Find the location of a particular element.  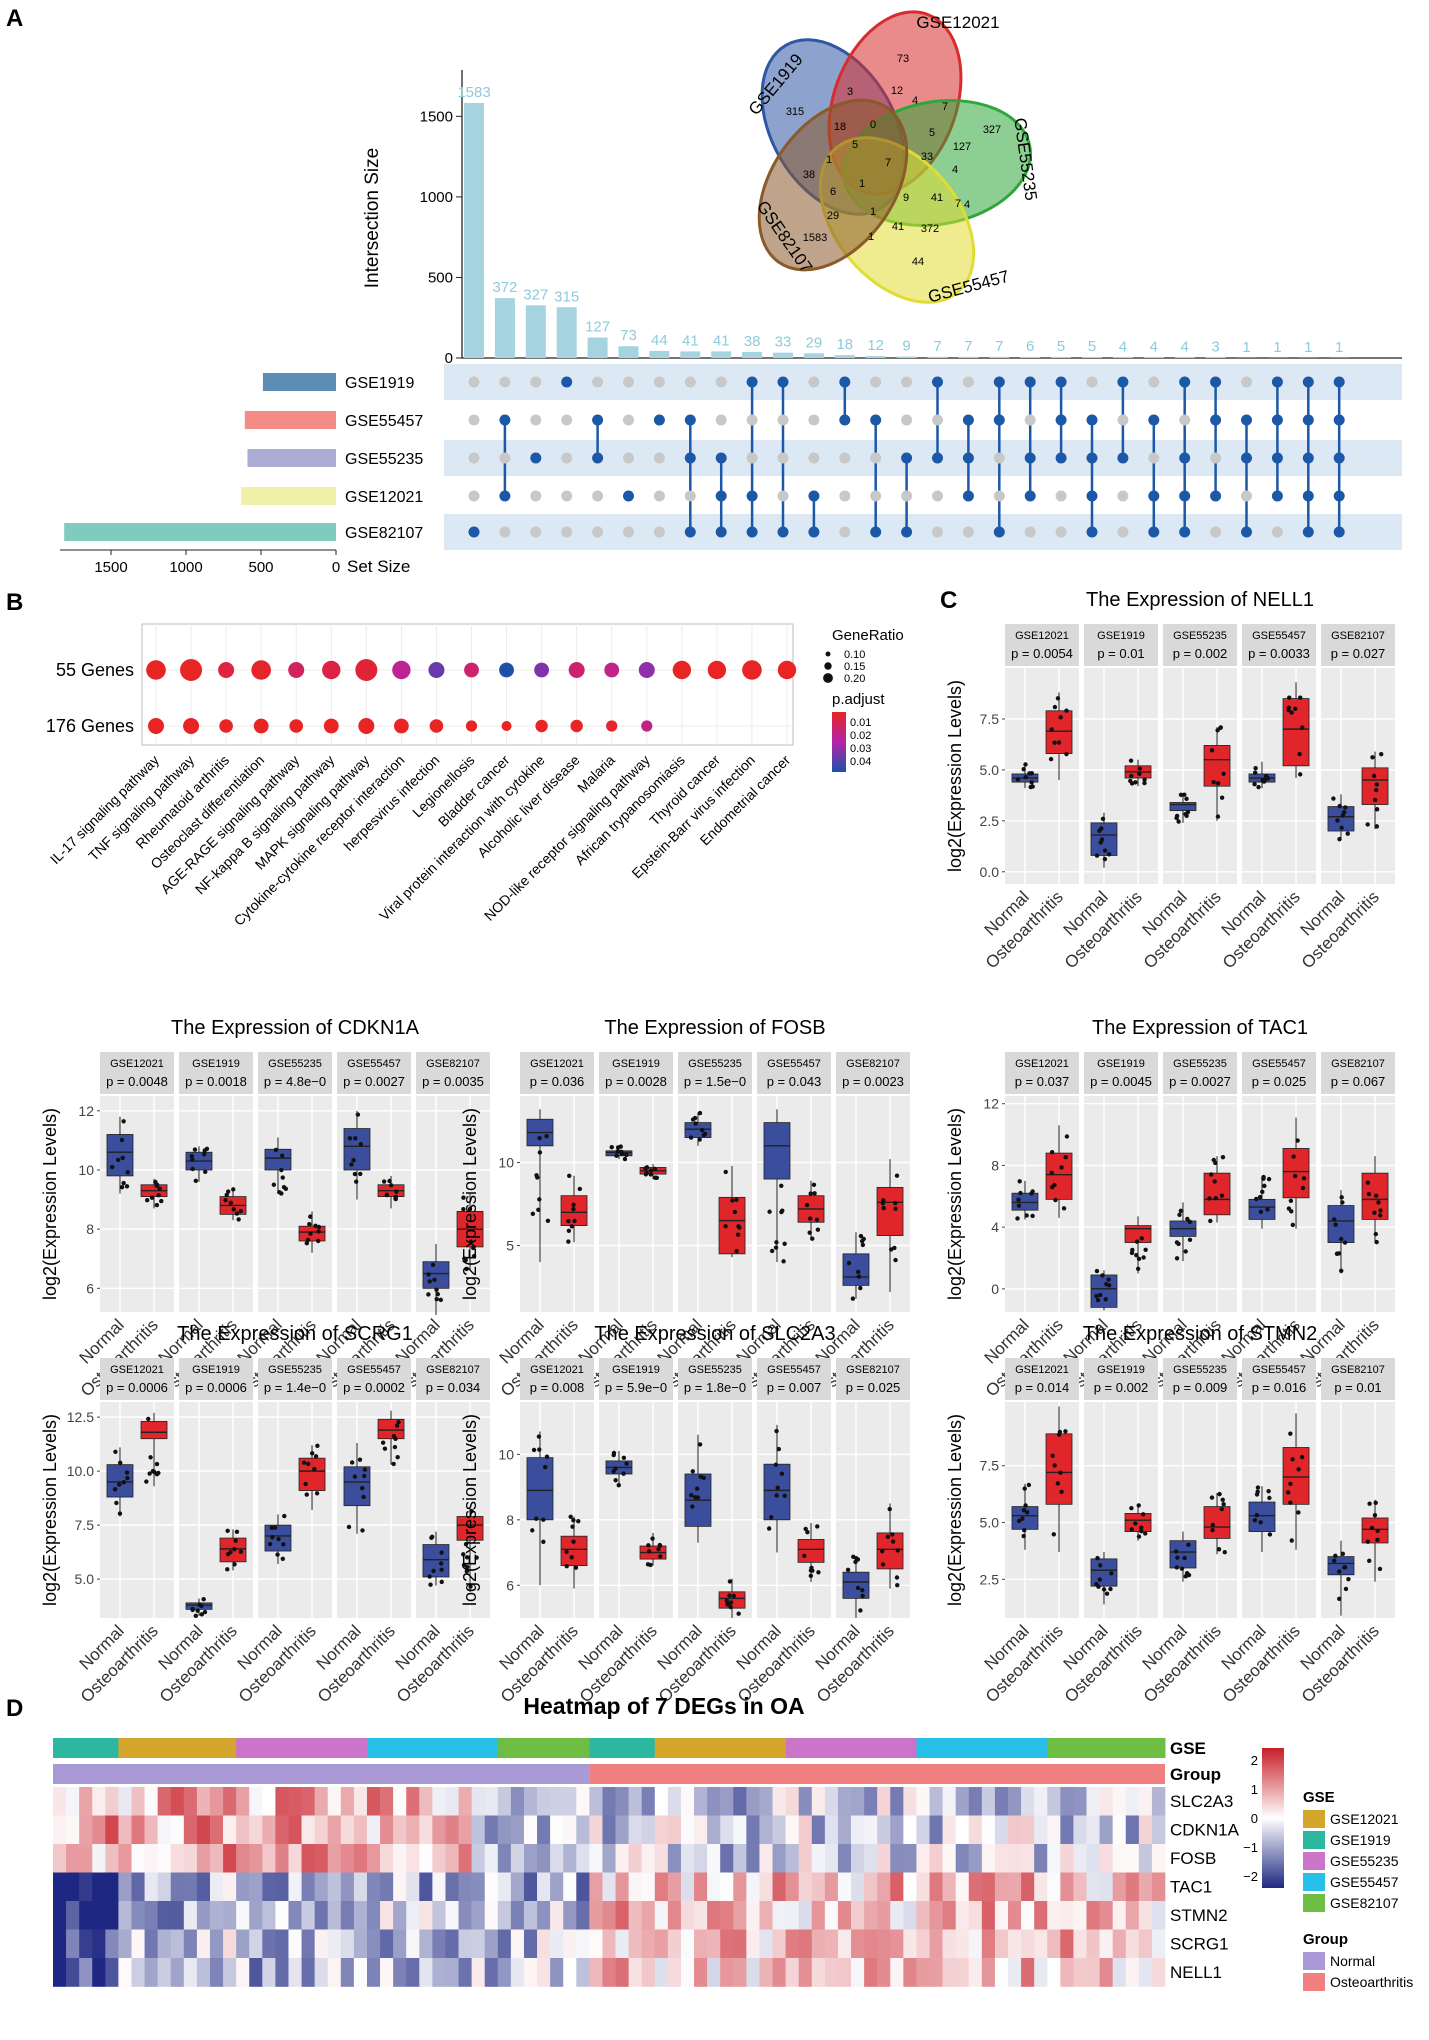

upset-bar-label: 4 is located at coordinates (1154, 346).